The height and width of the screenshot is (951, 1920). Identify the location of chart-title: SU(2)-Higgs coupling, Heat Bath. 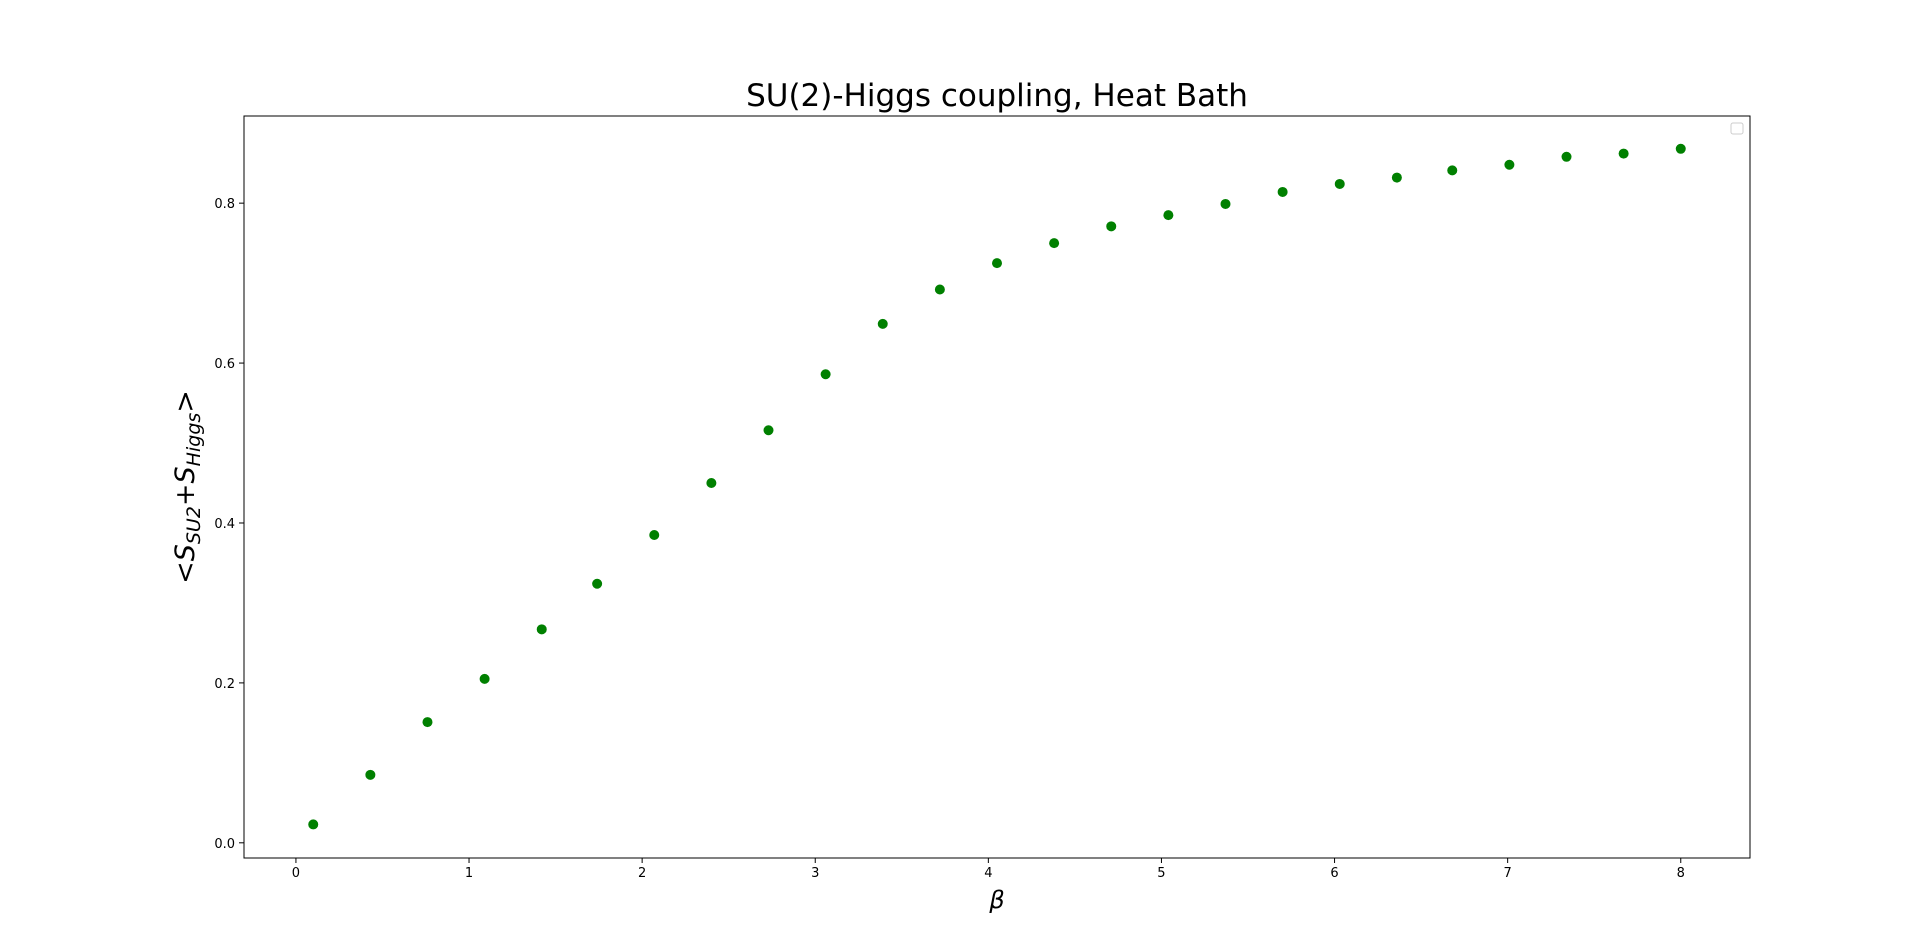
(997, 96).